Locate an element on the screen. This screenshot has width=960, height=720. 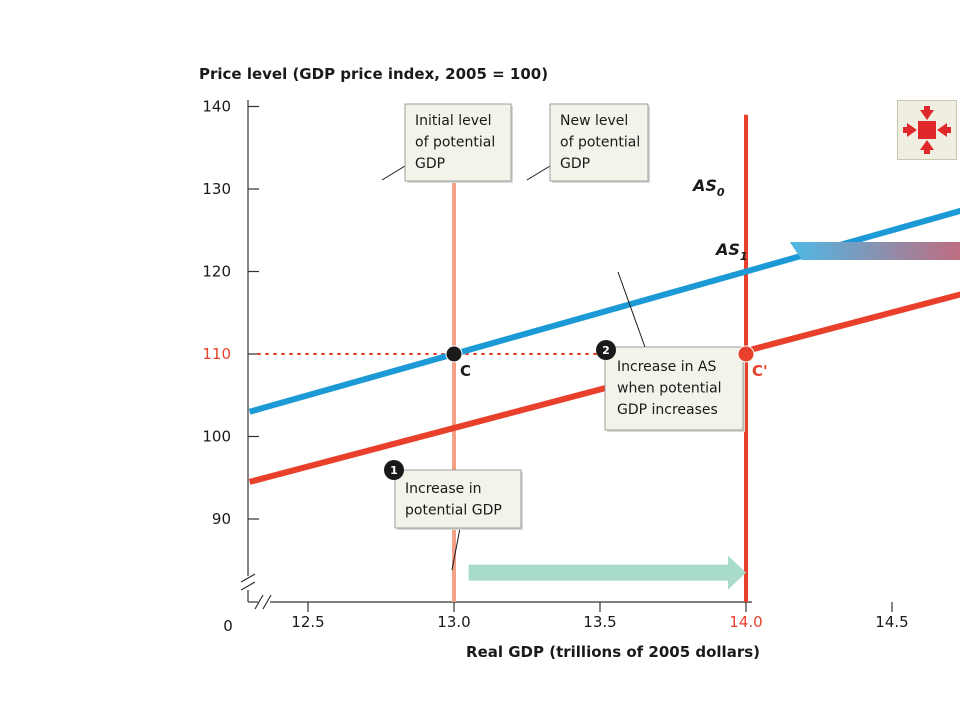
x-tick-label: 14.0 is located at coordinates (745, 622).